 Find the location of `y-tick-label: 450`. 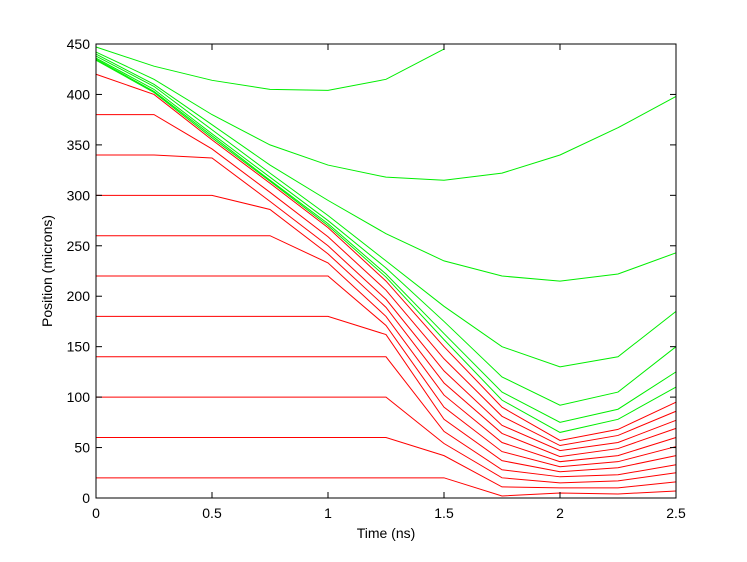

y-tick-label: 450 is located at coordinates (79, 44).